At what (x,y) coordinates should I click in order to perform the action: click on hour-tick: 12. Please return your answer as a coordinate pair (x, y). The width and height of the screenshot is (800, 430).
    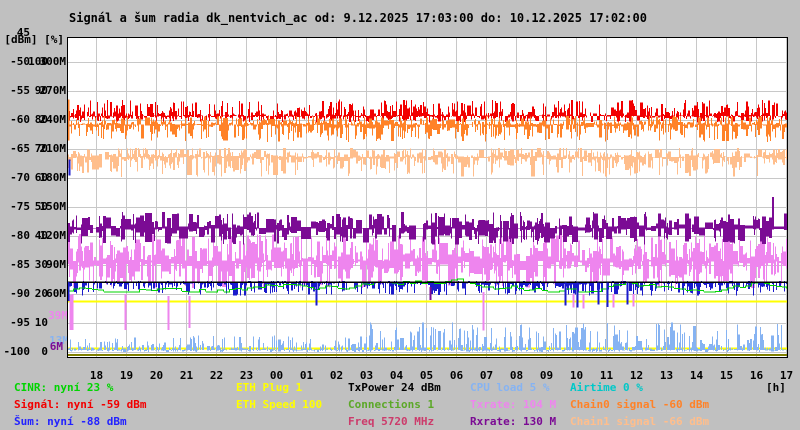
    Looking at the image, I should click on (636, 375).